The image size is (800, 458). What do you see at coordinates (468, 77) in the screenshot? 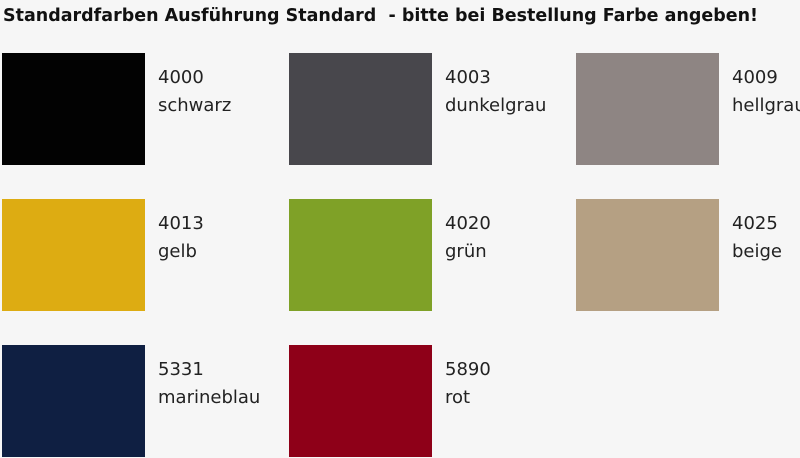
I see `color-code: 4003` at bounding box center [468, 77].